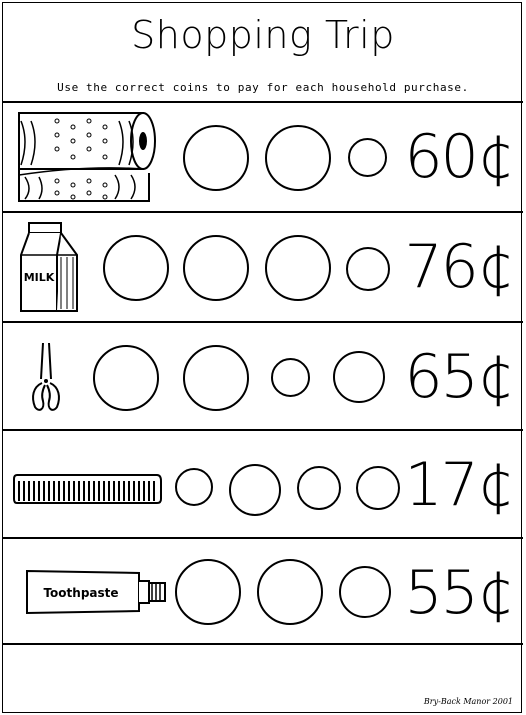 The height and width of the screenshot is (715, 526). What do you see at coordinates (263, 644) in the screenshot?
I see `bottom-divider` at bounding box center [263, 644].